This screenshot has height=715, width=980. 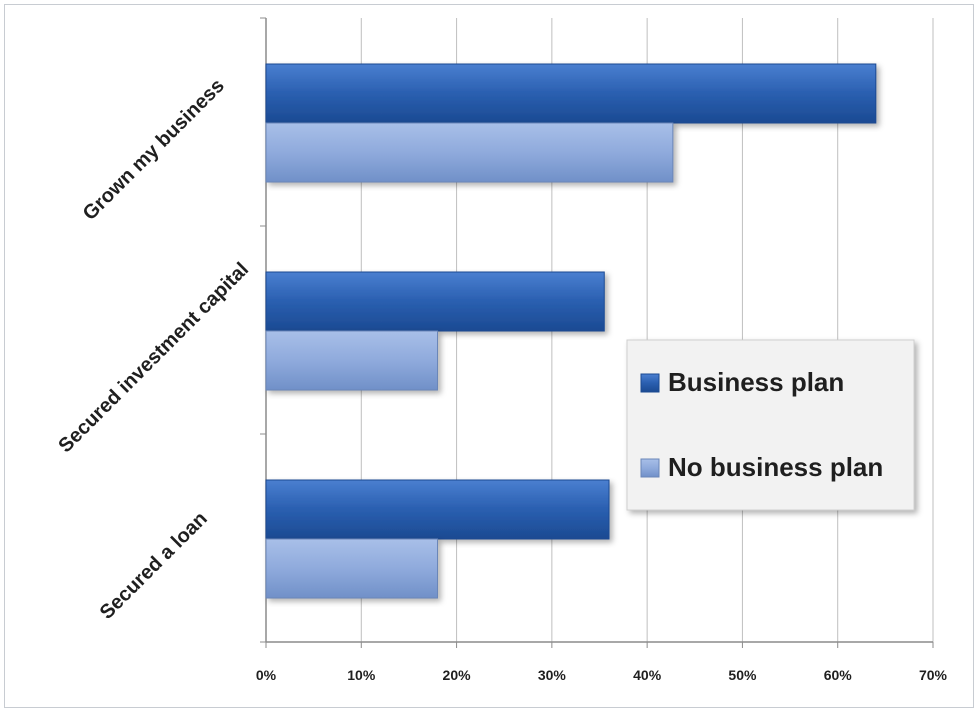 What do you see at coordinates (153, 357) in the screenshot?
I see `category-label-secured-investment-capital: Secured investment capital` at bounding box center [153, 357].